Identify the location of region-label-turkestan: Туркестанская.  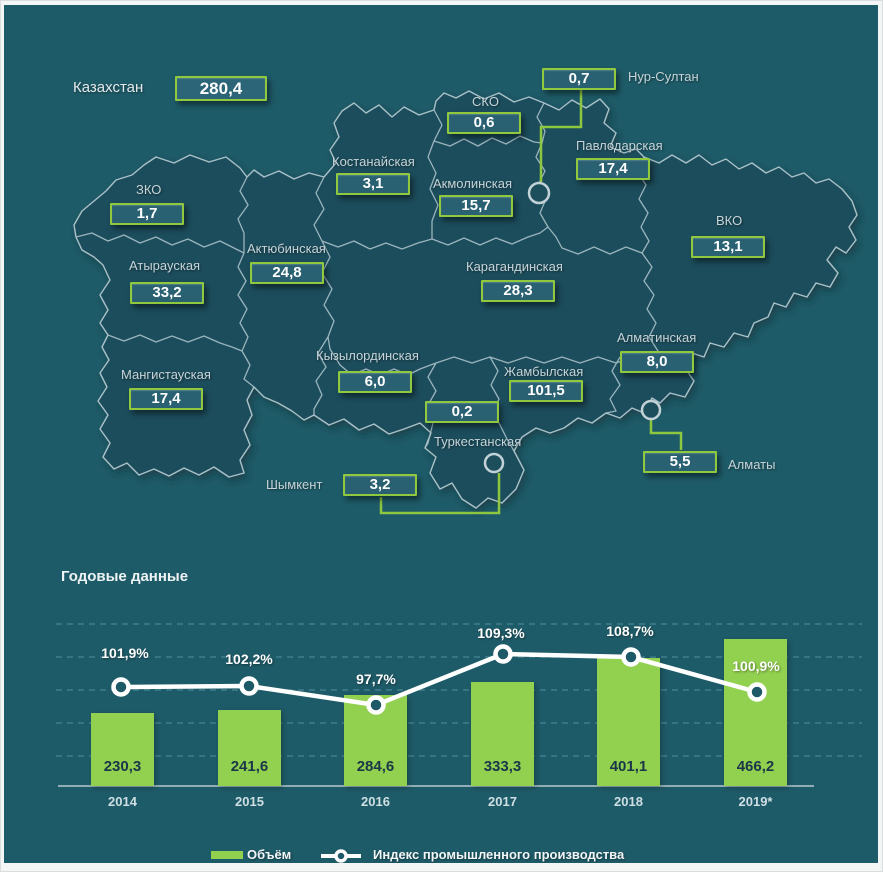
(478, 441).